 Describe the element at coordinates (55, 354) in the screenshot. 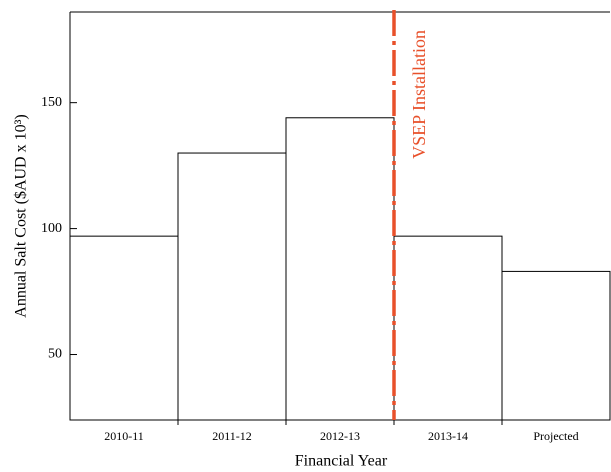

I see `y-tick-label: 50` at that location.